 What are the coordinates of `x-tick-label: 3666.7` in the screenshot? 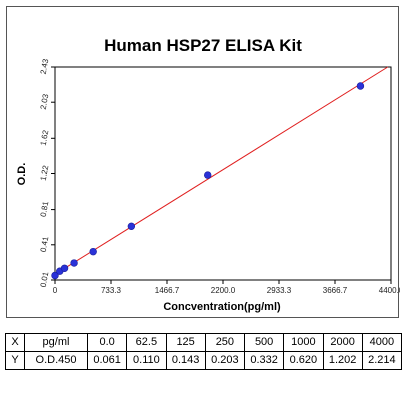 It's located at (335, 290).